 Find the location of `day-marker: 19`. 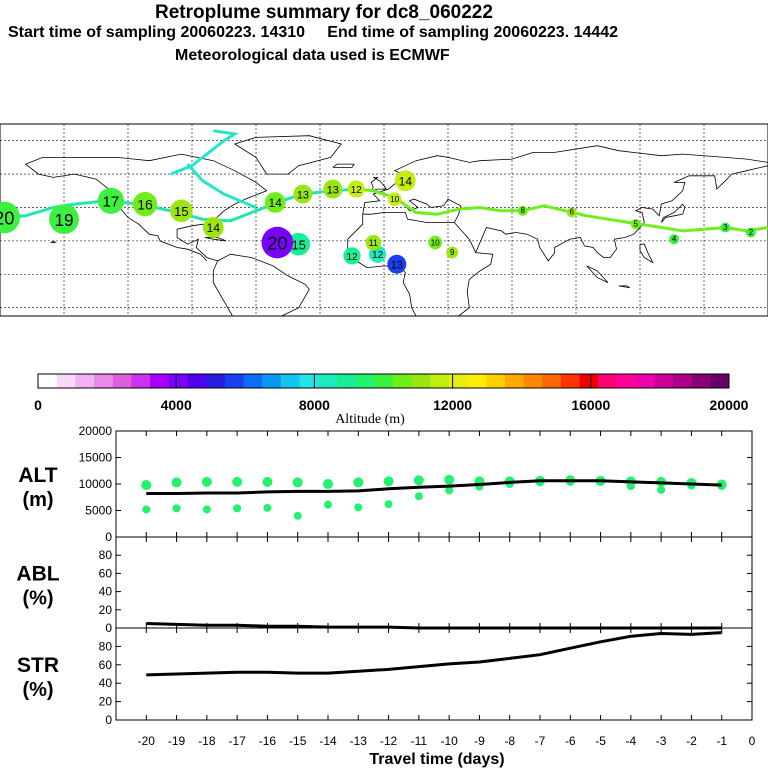

day-marker: 19 is located at coordinates (64, 219).